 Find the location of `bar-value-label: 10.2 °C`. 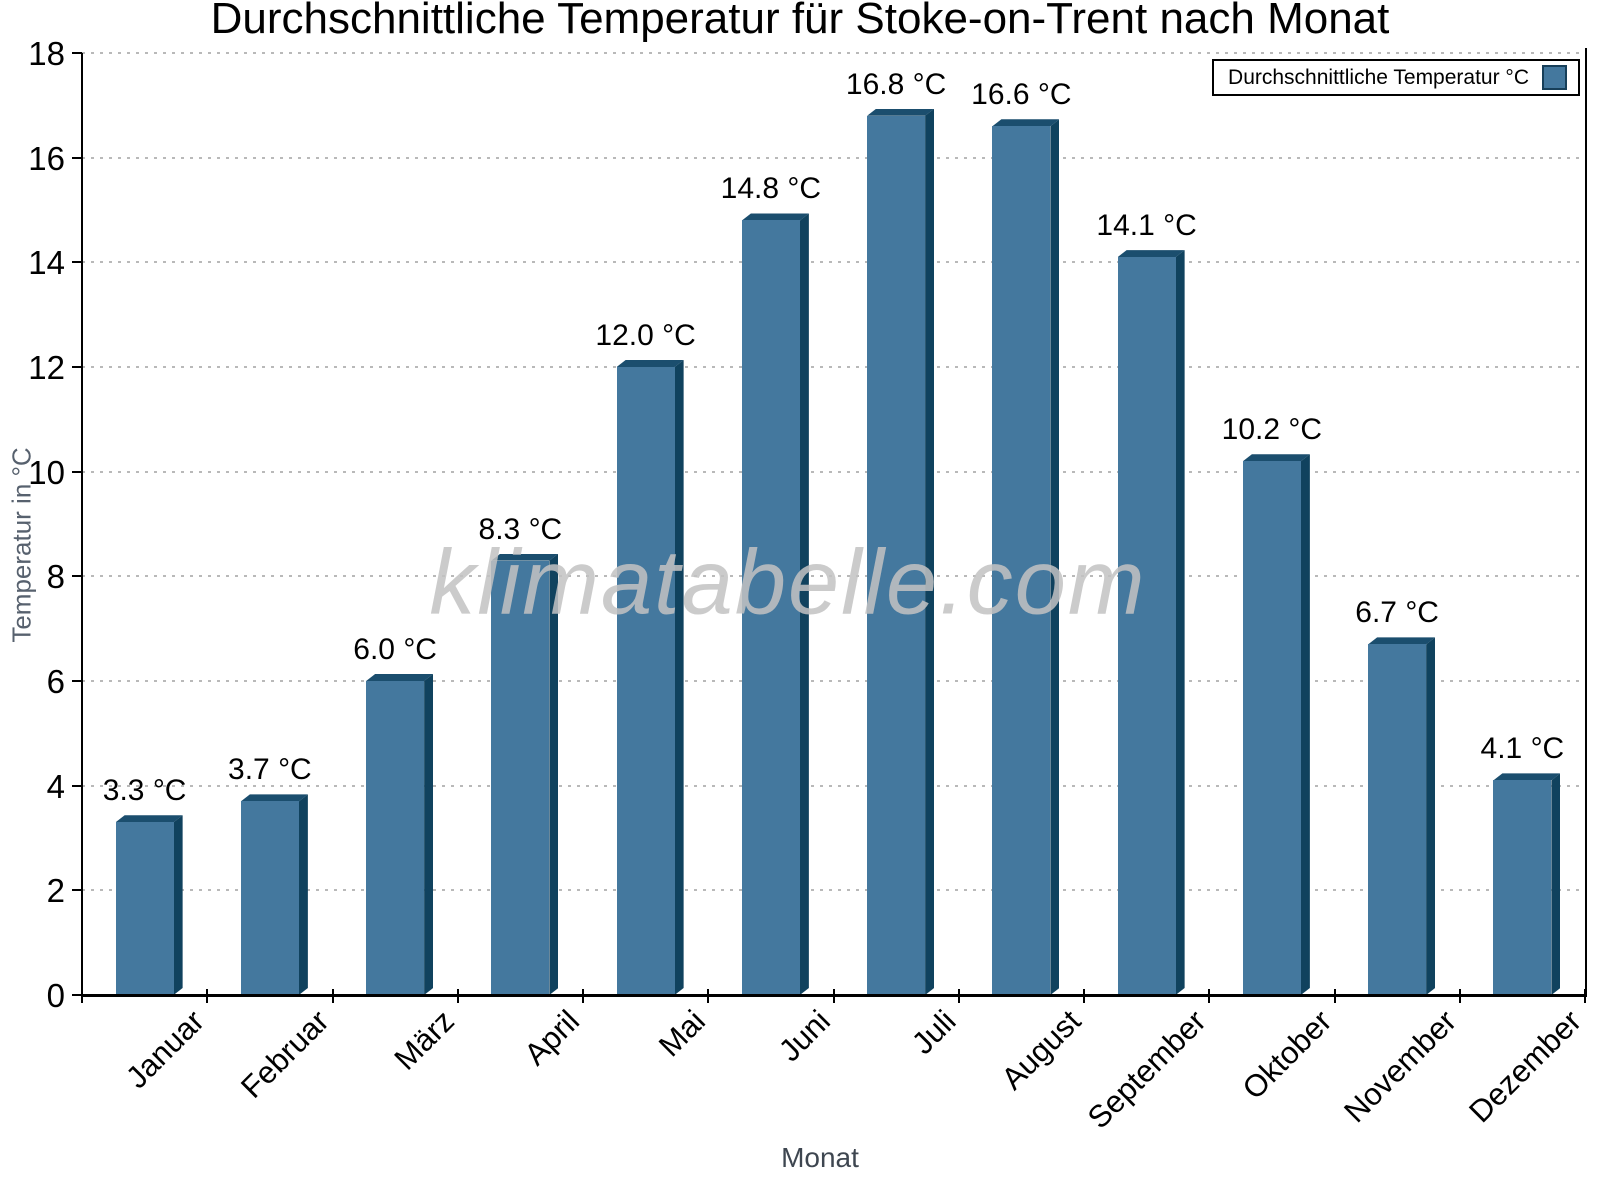

bar-value-label: 10.2 °C is located at coordinates (1272, 430).